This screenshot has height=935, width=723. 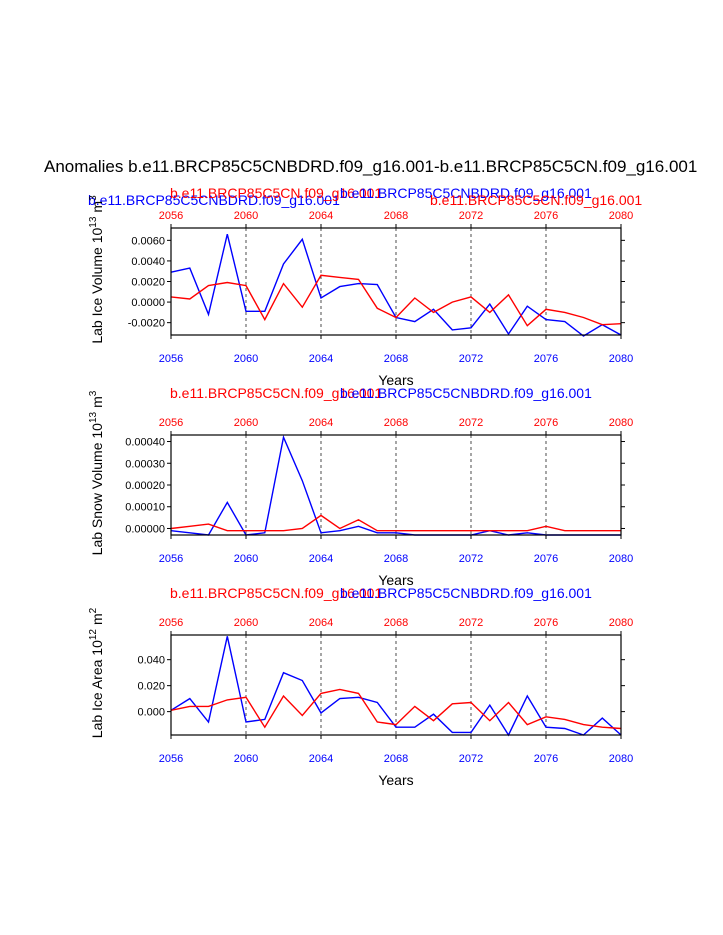 What do you see at coordinates (145, 486) in the screenshot?
I see `y-tick-label: 0.00020` at bounding box center [145, 486].